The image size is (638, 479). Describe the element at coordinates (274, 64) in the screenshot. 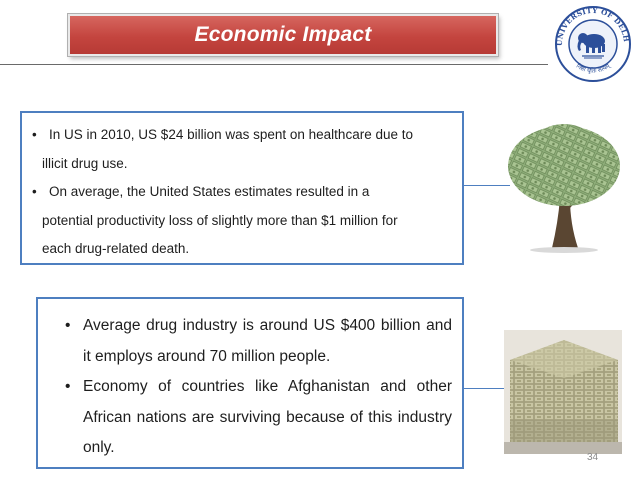

I see `header-rule` at that location.